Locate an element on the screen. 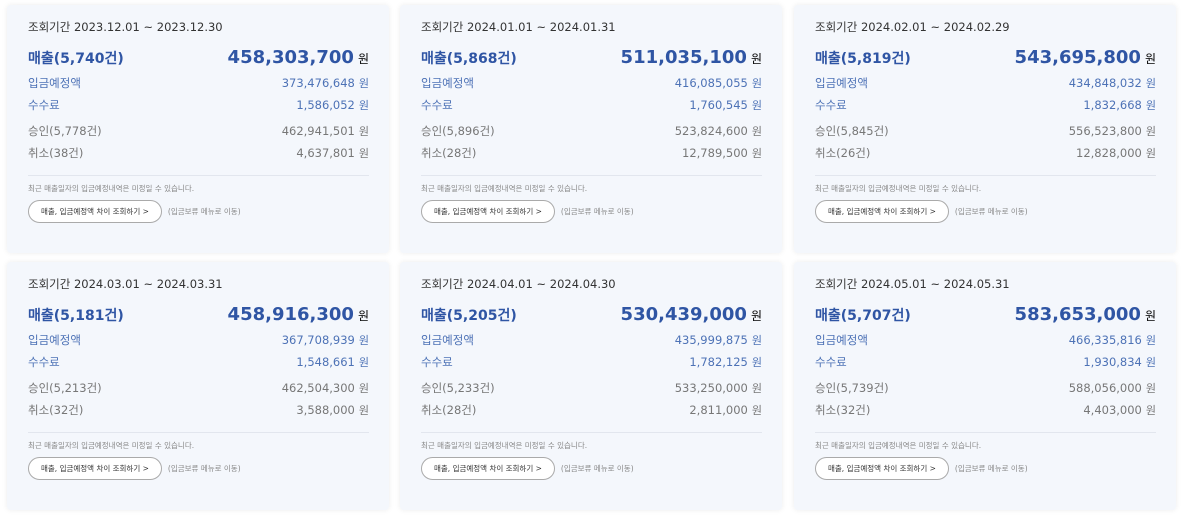 The height and width of the screenshot is (516, 1183). deposit-amount: 466,335,816 is located at coordinates (1105, 340).